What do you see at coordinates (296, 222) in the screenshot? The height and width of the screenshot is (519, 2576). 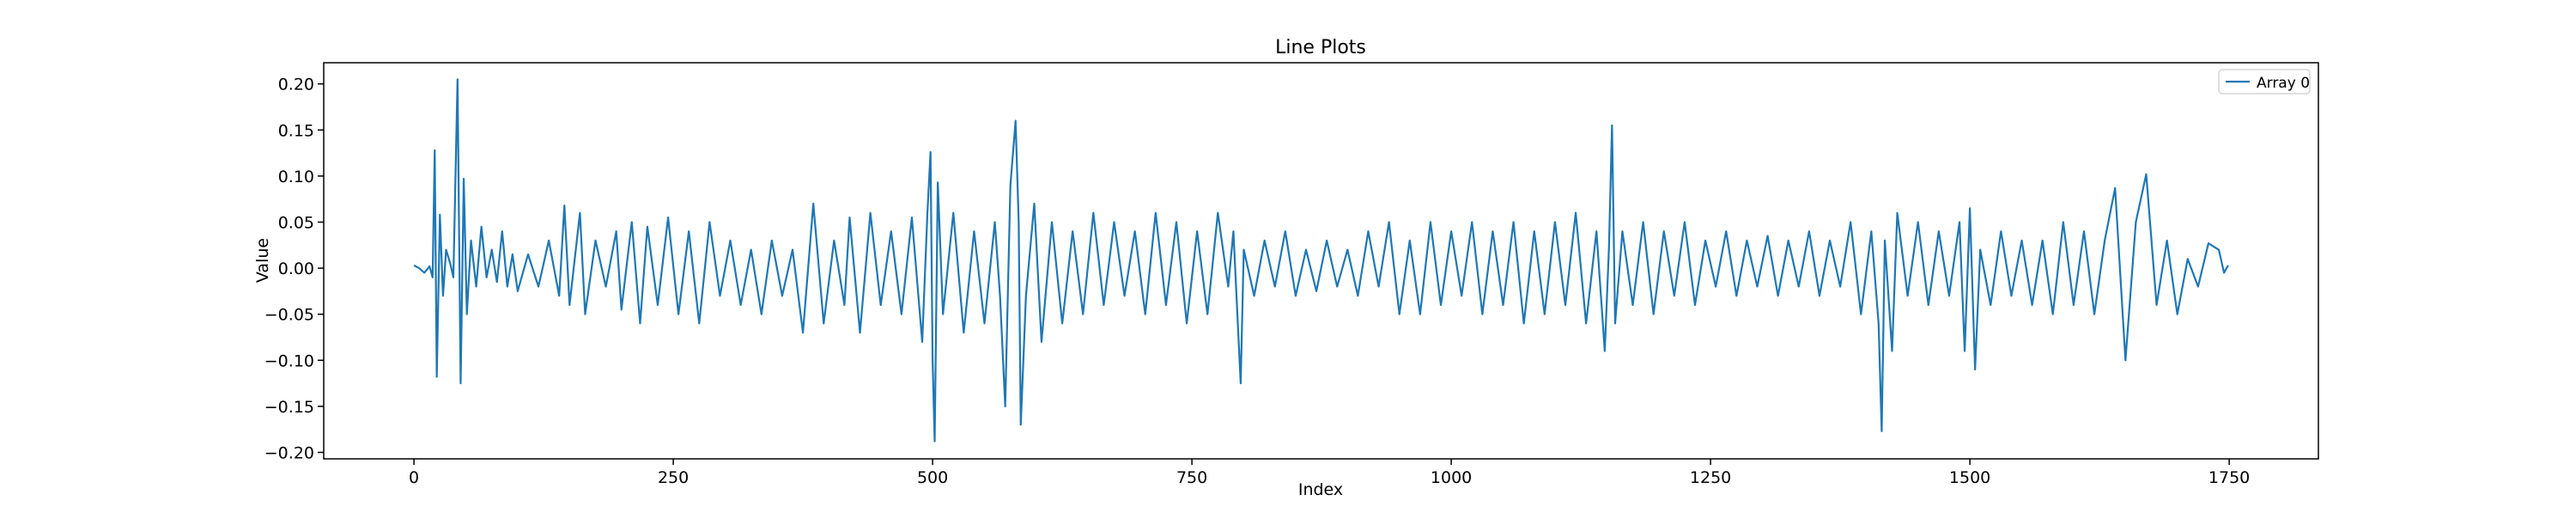 I see `y-tick-label: 0.05` at bounding box center [296, 222].